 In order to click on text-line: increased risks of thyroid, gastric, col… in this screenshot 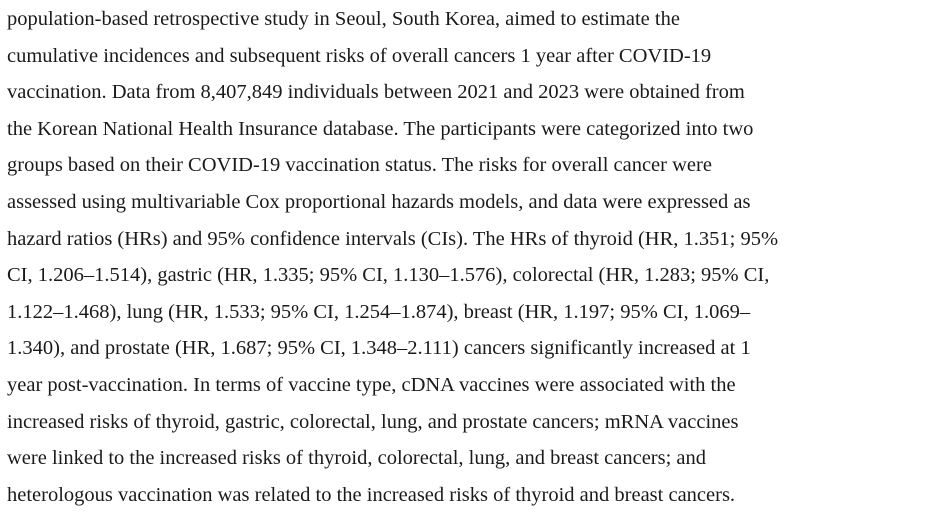, I will do `click(373, 421)`.